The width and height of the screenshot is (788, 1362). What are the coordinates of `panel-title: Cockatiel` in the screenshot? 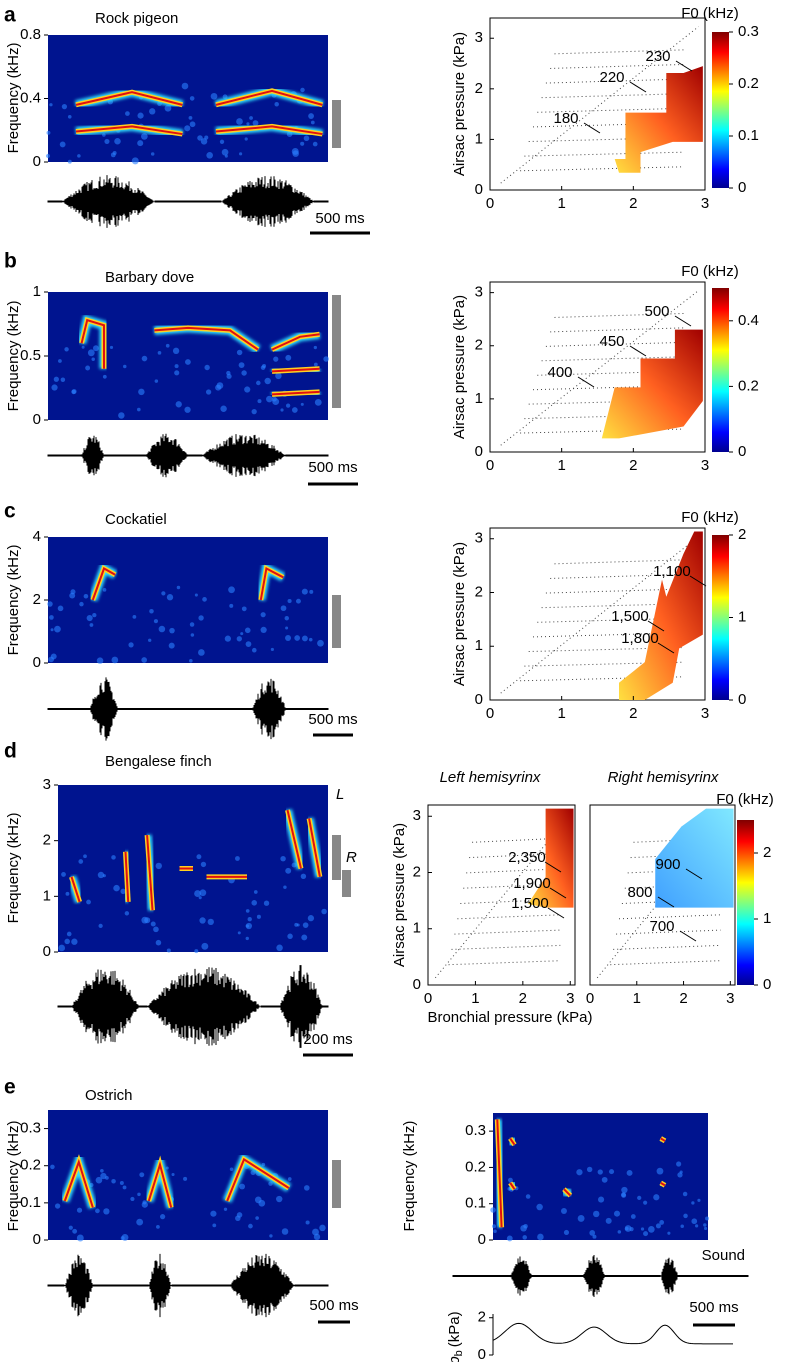 It's located at (136, 519).